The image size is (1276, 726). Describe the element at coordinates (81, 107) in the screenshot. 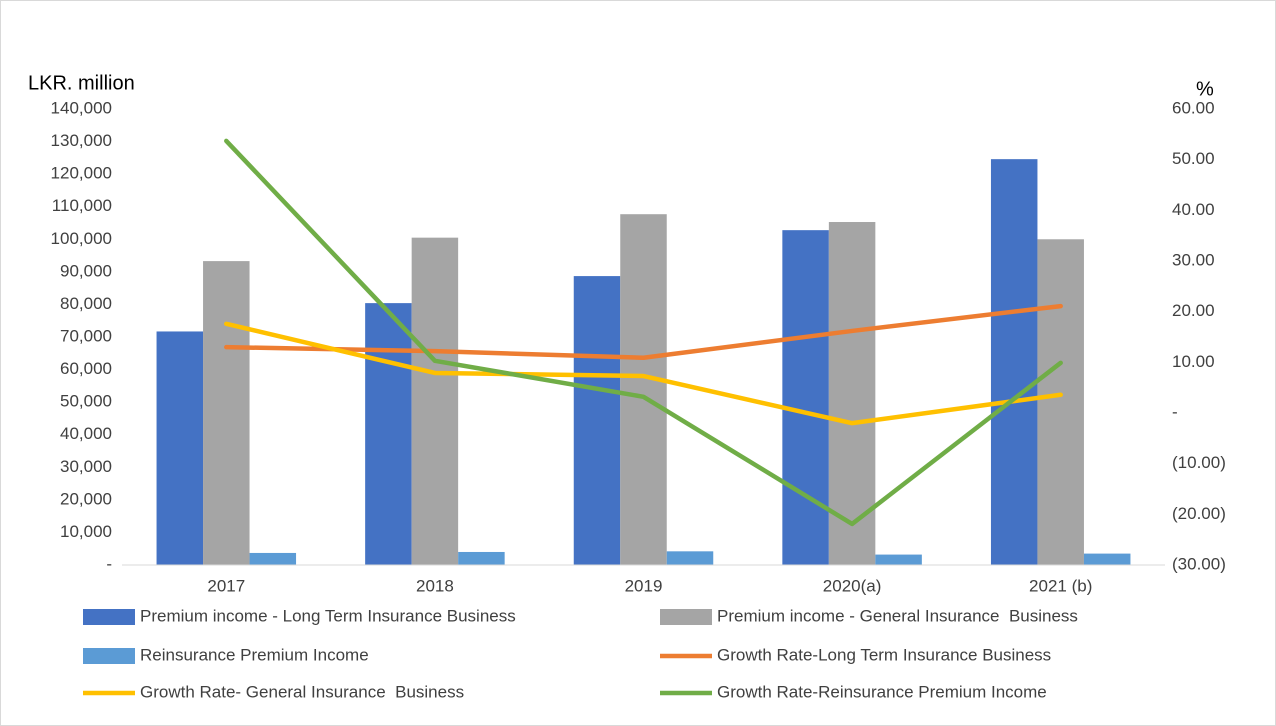

I see `y-tick-label: 140,000` at that location.